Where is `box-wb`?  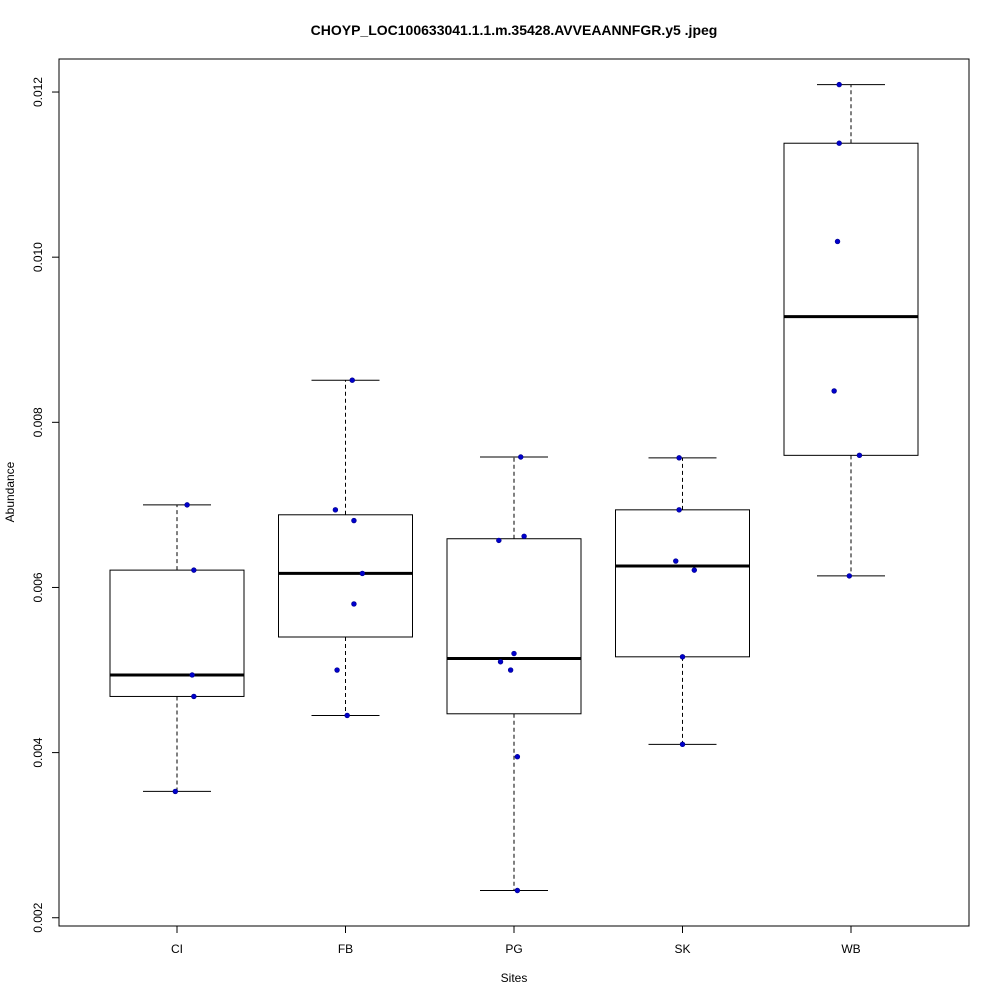 box-wb is located at coordinates (851, 330).